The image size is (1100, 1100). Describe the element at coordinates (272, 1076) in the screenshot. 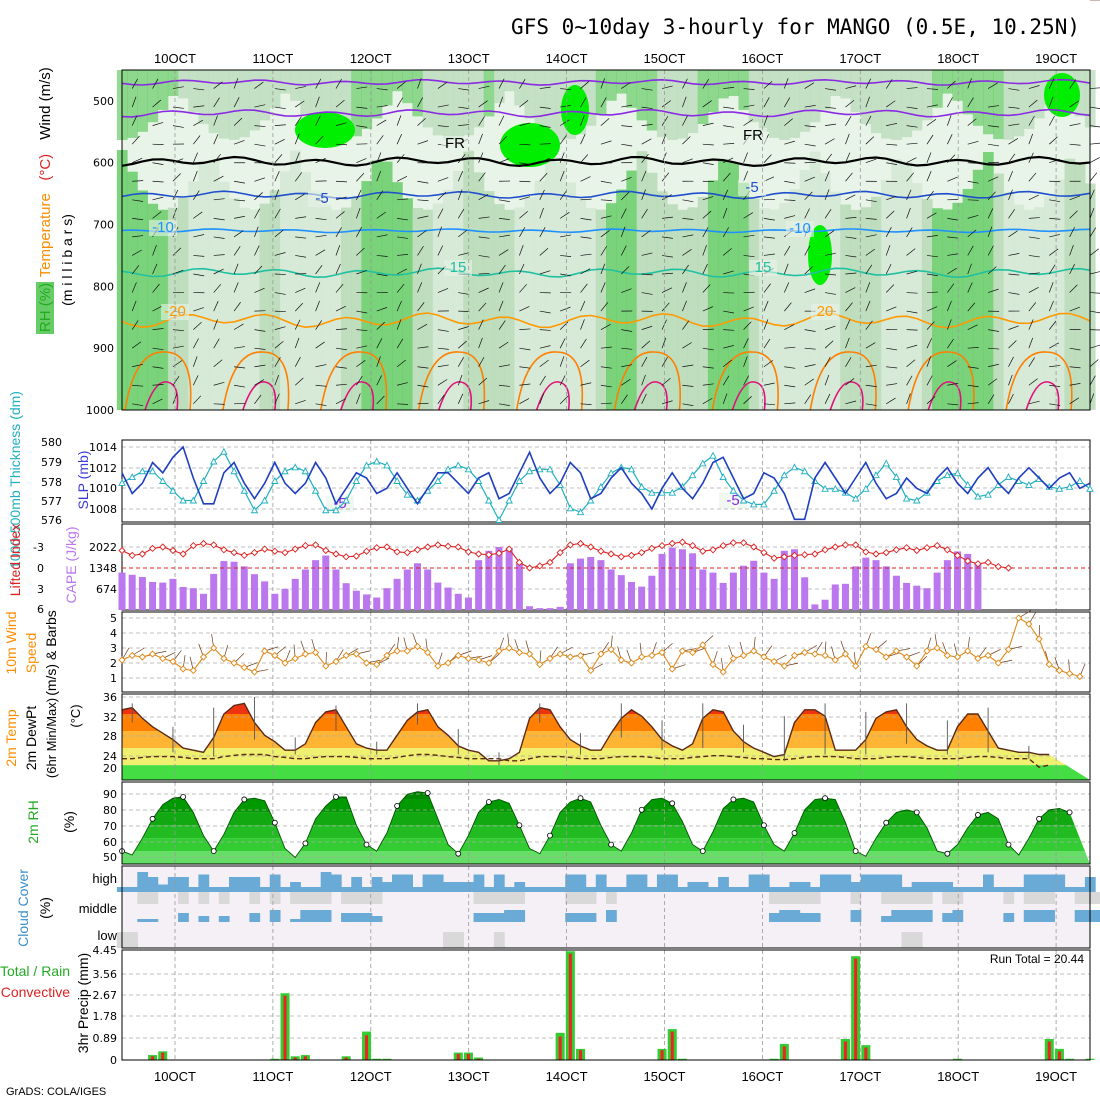

I see `bottom-day-label: 11OCT` at that location.